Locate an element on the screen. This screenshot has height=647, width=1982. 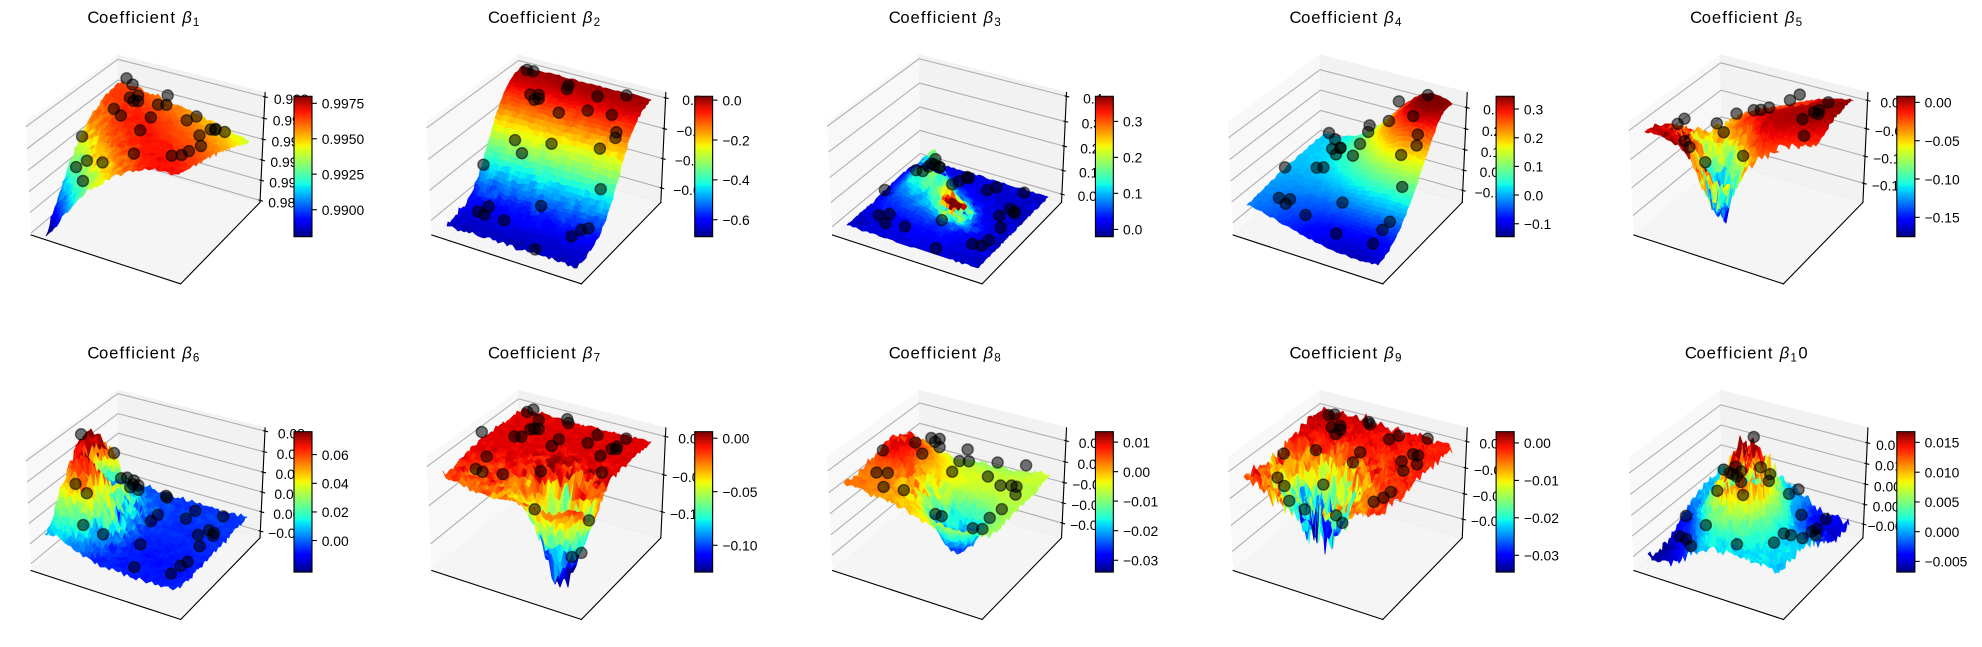
svg-text: C o e f f i c i e n t β 8 is located at coordinates (945, 351).